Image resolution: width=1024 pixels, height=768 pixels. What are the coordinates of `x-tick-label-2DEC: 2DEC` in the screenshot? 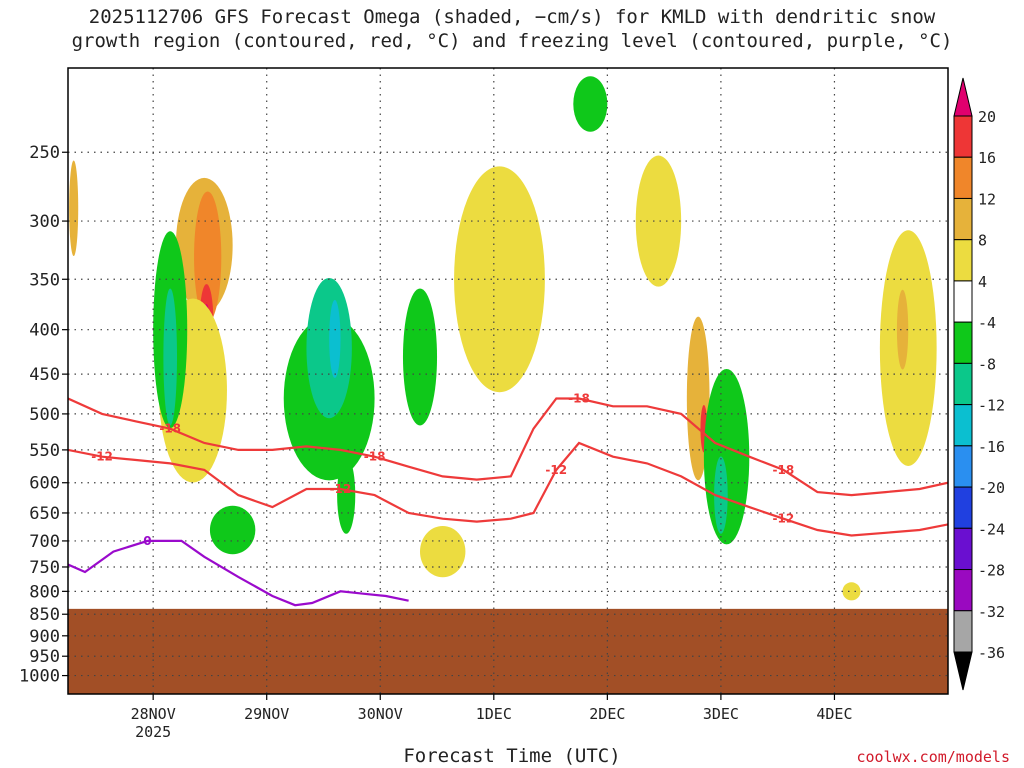 It's located at (607, 714).